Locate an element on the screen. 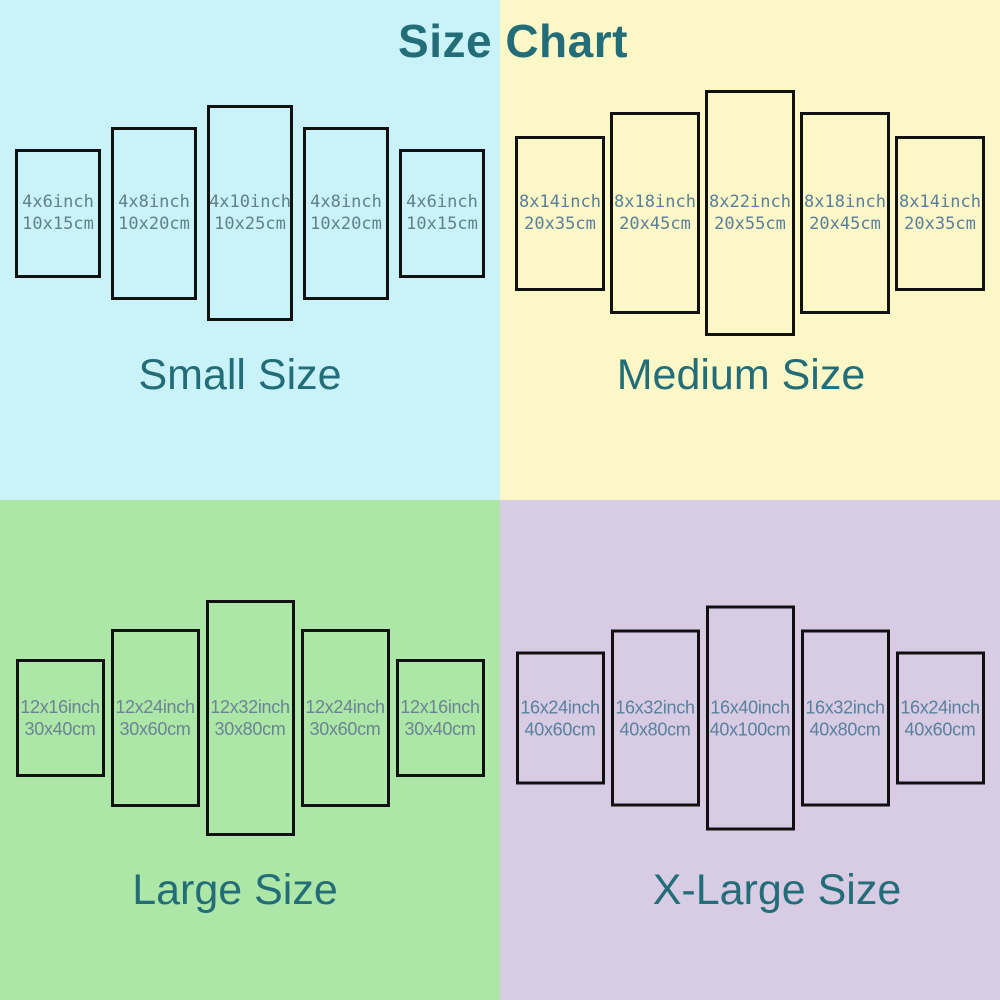 The width and height of the screenshot is (1000, 1000). size-label-small: Small Size is located at coordinates (240, 375).